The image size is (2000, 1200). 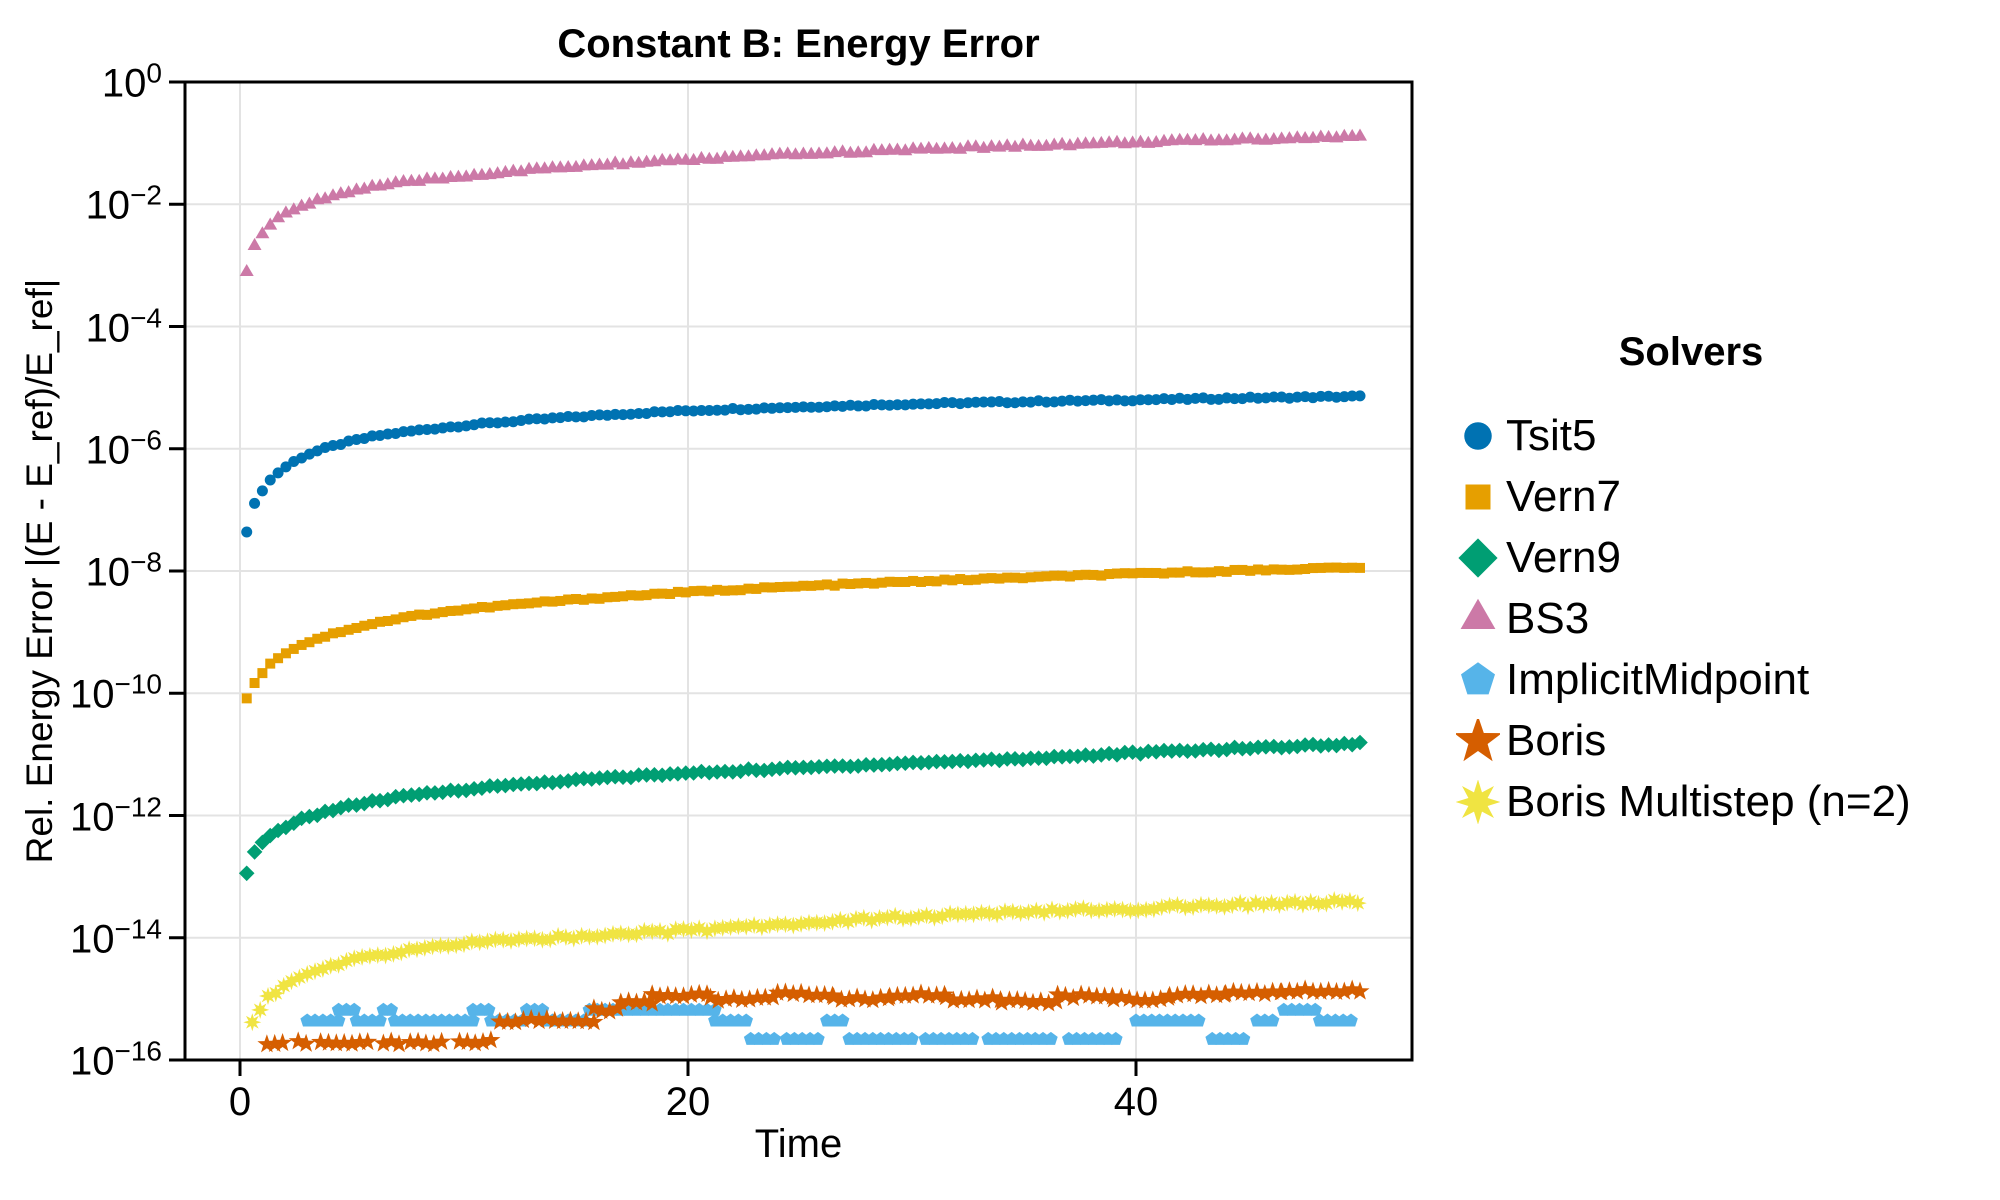 What do you see at coordinates (116, 815) in the screenshot?
I see `y-tick-label: 10⁻¹²` at bounding box center [116, 815].